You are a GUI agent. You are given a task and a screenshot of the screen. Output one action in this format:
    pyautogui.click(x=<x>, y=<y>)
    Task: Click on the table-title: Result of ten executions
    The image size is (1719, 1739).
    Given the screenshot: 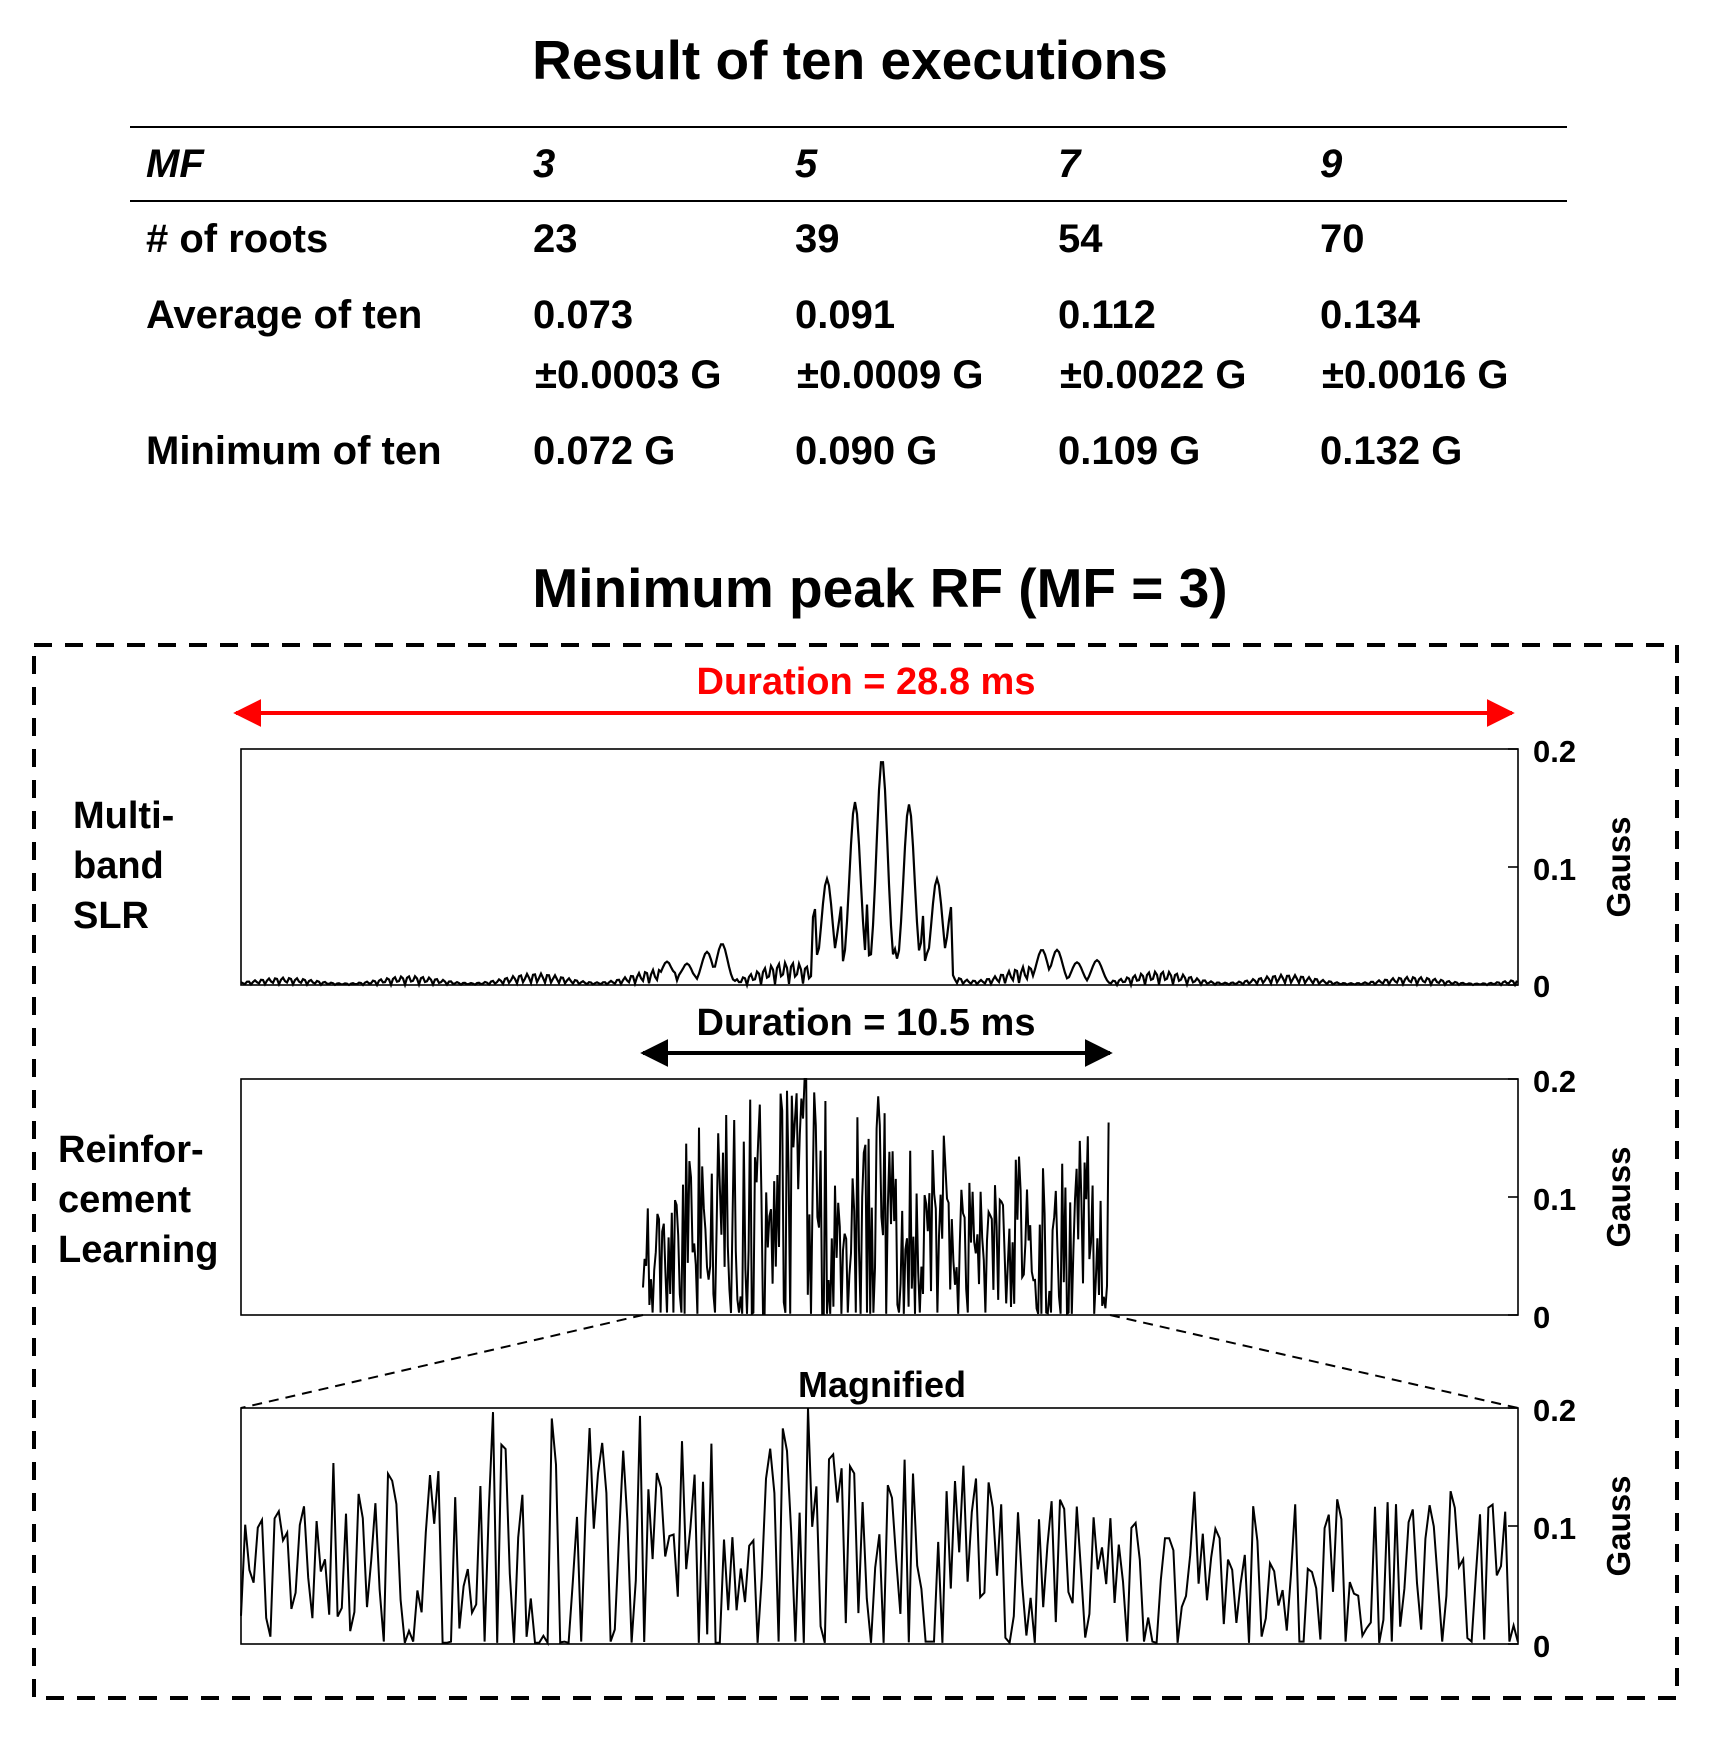 What is the action you would take?
    pyautogui.click(x=850, y=60)
    